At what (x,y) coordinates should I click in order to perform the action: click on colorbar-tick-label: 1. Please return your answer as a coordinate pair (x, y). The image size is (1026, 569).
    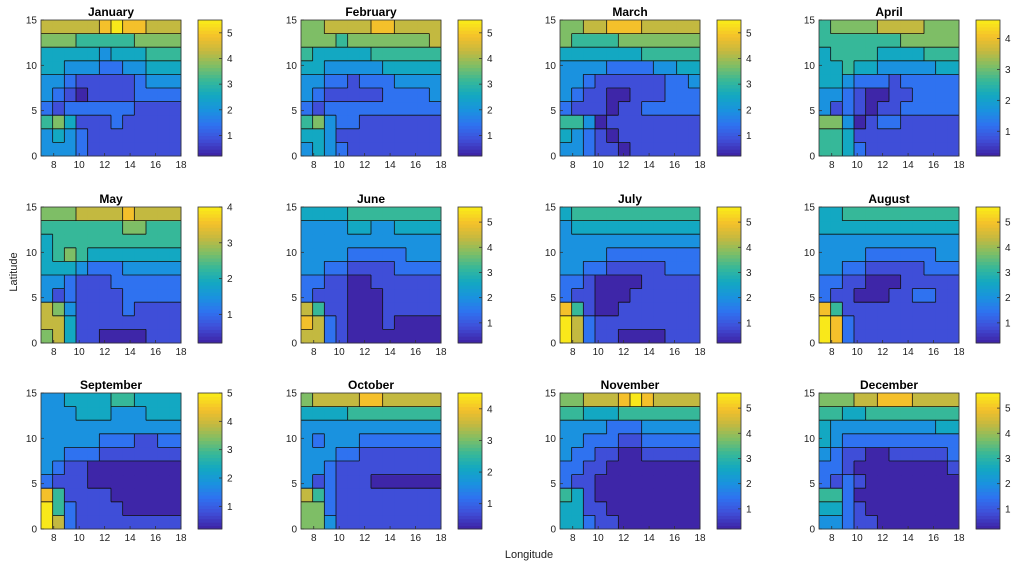
    Looking at the image, I should click on (1008, 132).